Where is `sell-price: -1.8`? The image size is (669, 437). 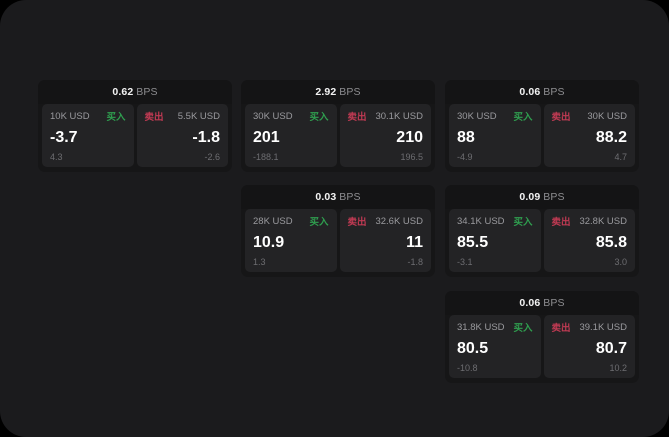 sell-price: -1.8 is located at coordinates (206, 137).